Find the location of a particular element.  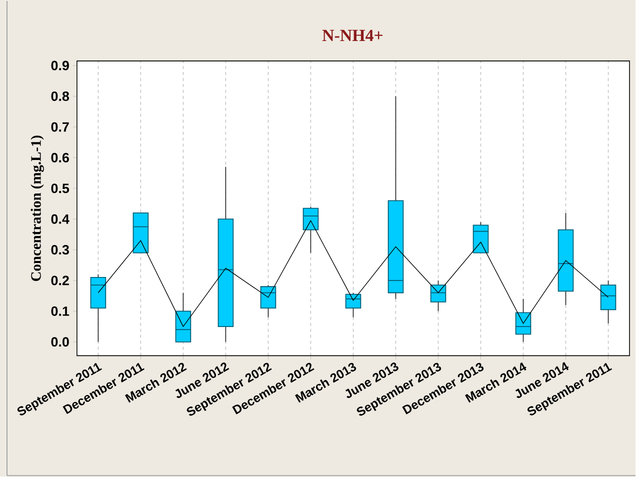

y-axis-title: Concentration (mg.L-1) is located at coordinates (37, 209).